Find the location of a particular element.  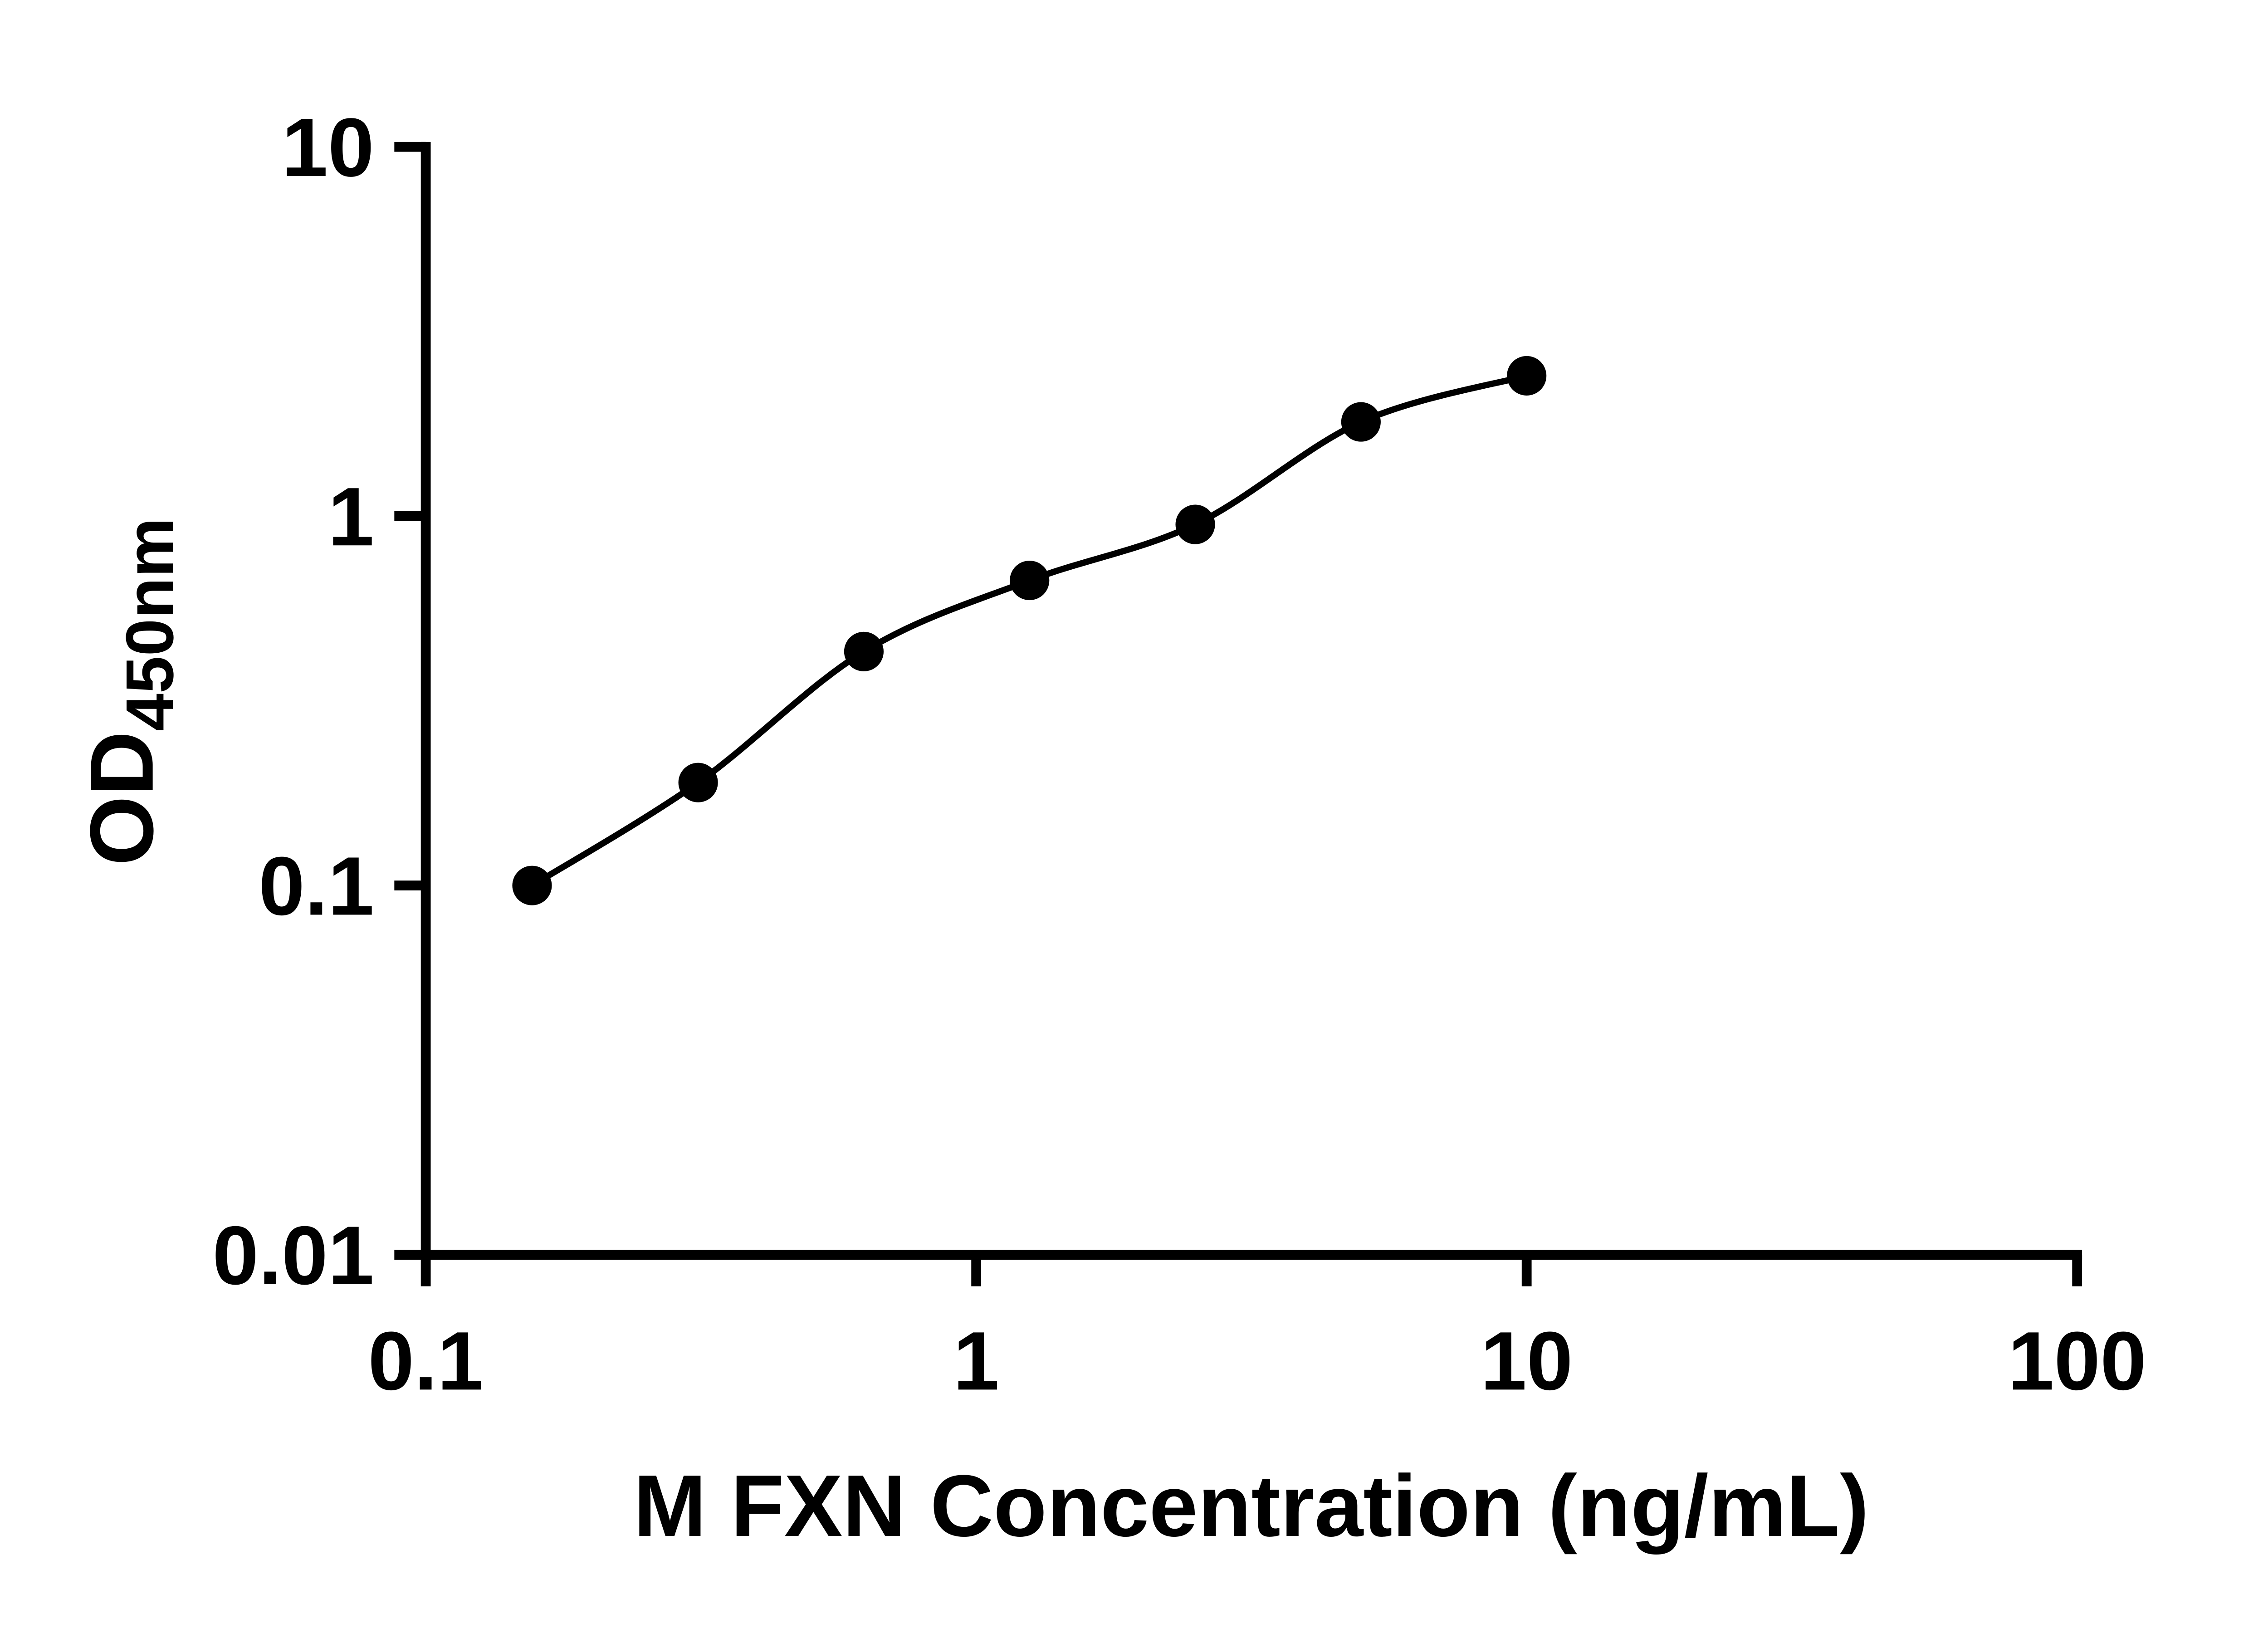

x-tick-label: 10 is located at coordinates (1527, 1360).